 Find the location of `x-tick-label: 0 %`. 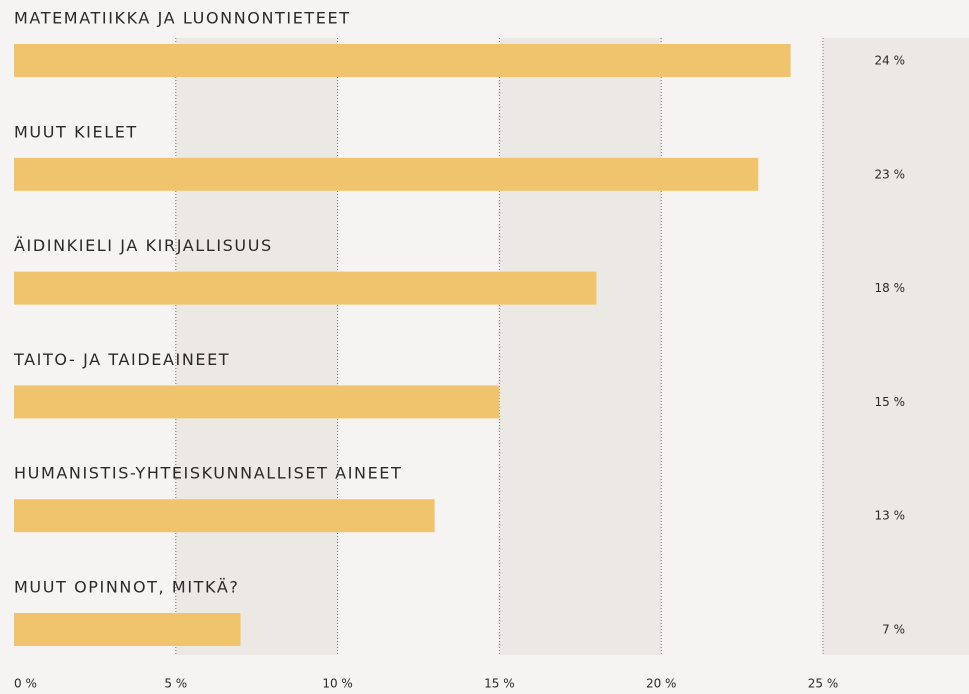

x-tick-label: 0 % is located at coordinates (25, 684).